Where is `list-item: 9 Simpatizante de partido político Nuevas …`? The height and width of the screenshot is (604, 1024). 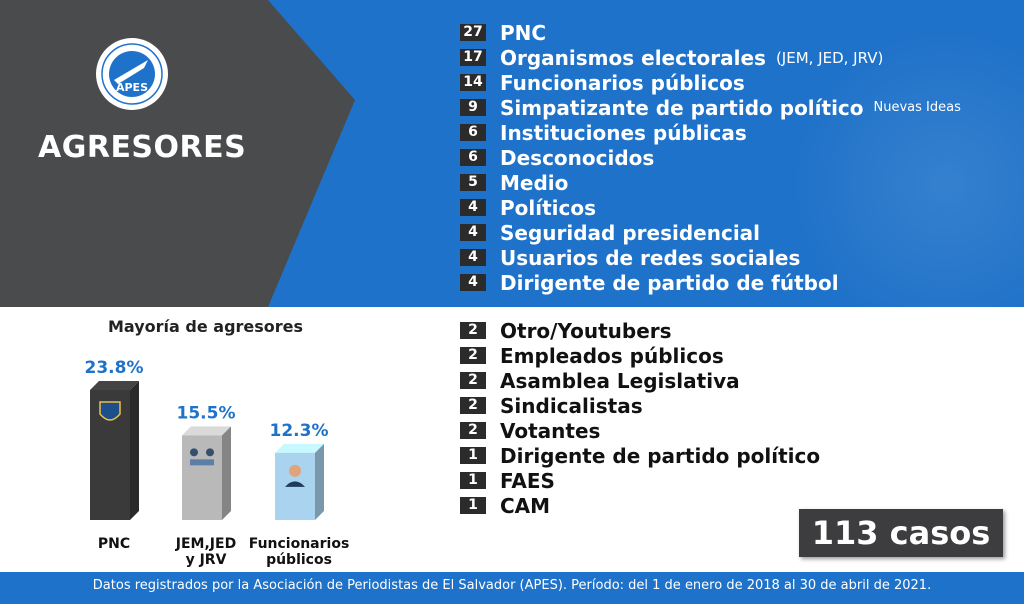 list-item: 9 Simpatizante de partido político Nuevas … is located at coordinates (710, 107).